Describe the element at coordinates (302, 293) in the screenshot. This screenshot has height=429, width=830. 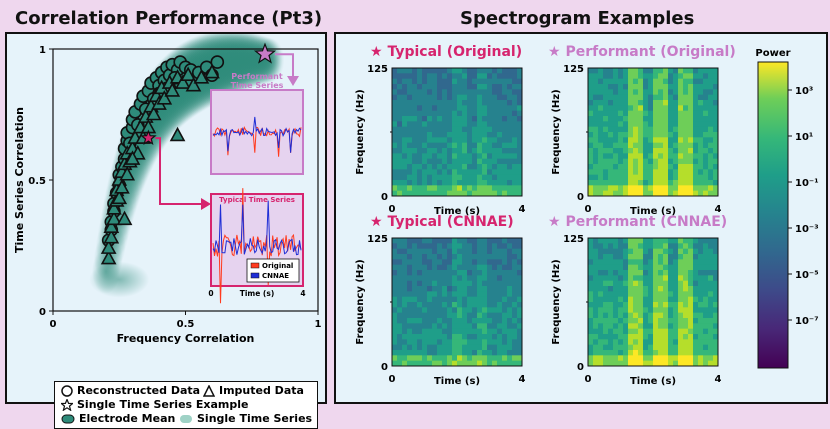
I see `inset-time-tick: 4` at that location.